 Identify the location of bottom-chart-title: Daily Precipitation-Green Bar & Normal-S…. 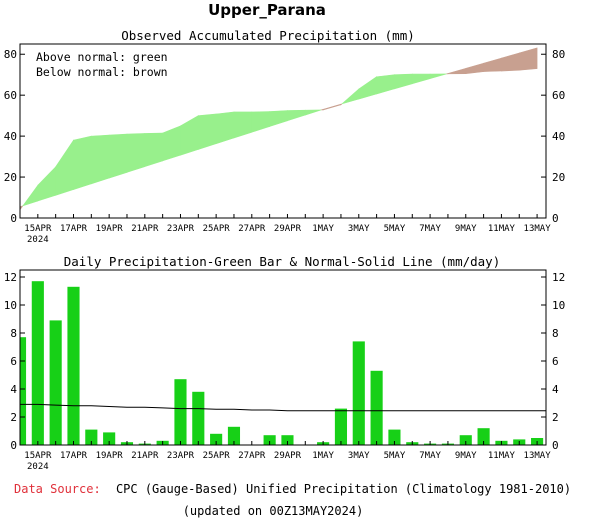
(282, 261).